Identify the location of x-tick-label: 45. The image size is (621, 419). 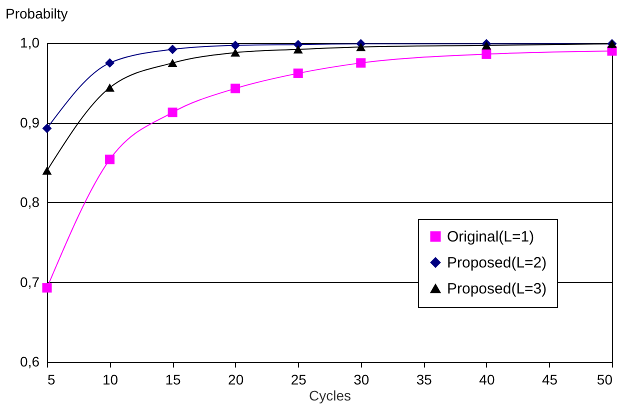
(550, 380).